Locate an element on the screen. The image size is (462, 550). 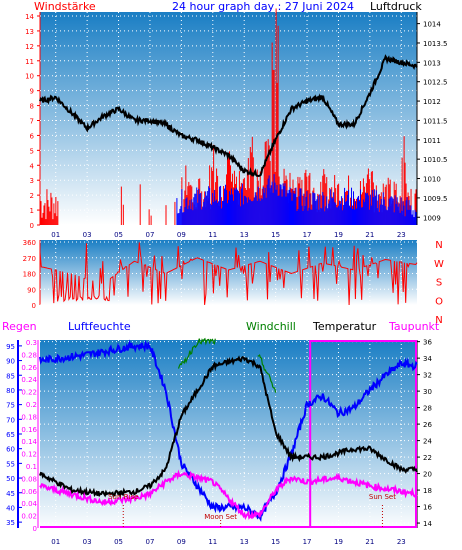
sunset-label: Sun Set is located at coordinates (382, 497).